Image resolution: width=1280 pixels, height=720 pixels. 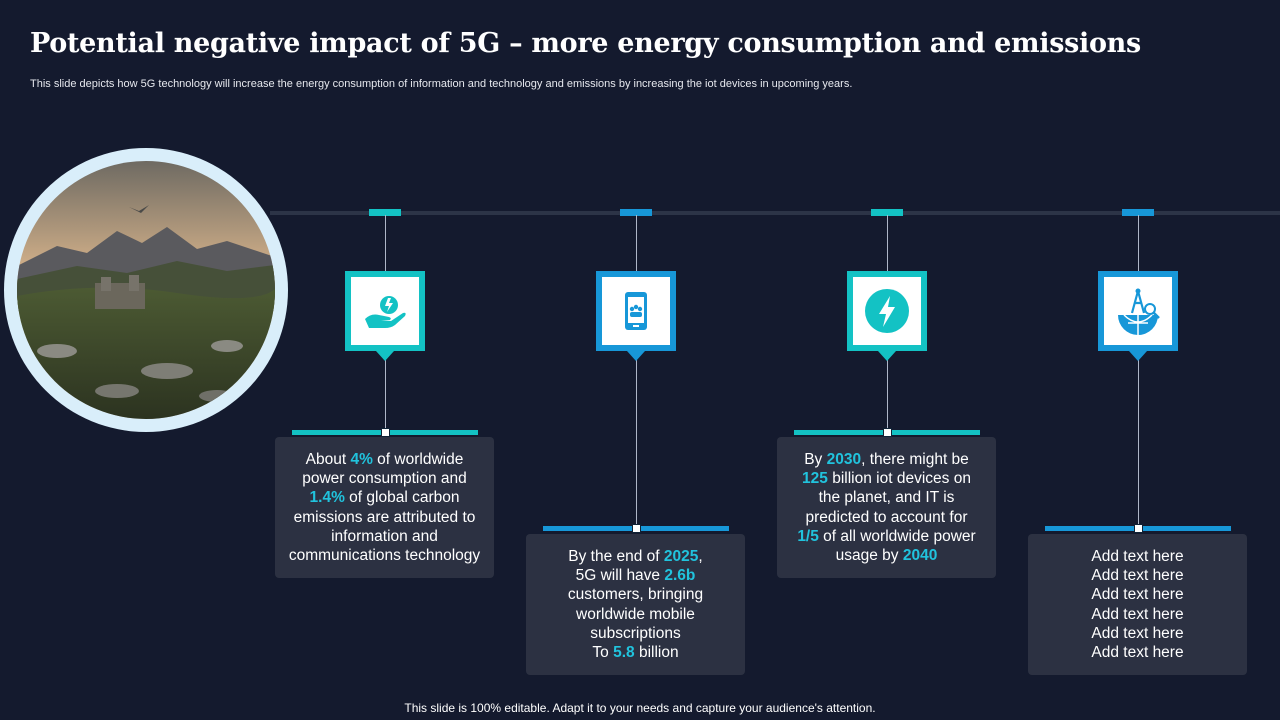 What do you see at coordinates (624, 653) in the screenshot?
I see `highlight-value: 5.8` at bounding box center [624, 653].